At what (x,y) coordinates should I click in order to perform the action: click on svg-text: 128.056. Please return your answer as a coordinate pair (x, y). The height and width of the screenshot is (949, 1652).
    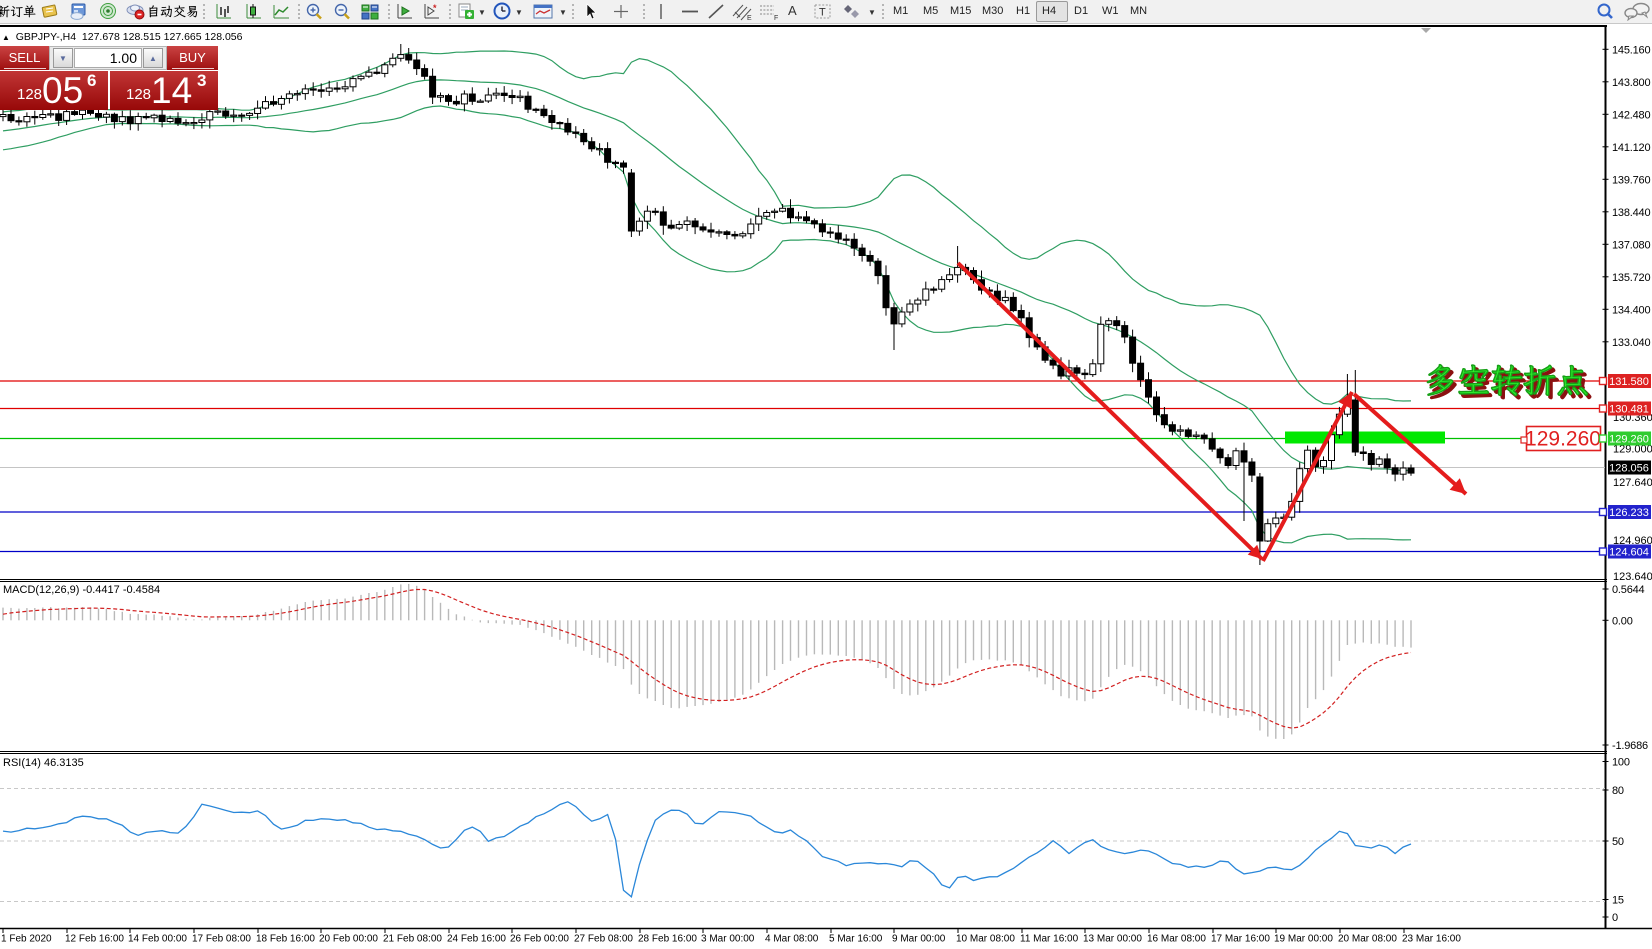
    Looking at the image, I should click on (1629, 469).